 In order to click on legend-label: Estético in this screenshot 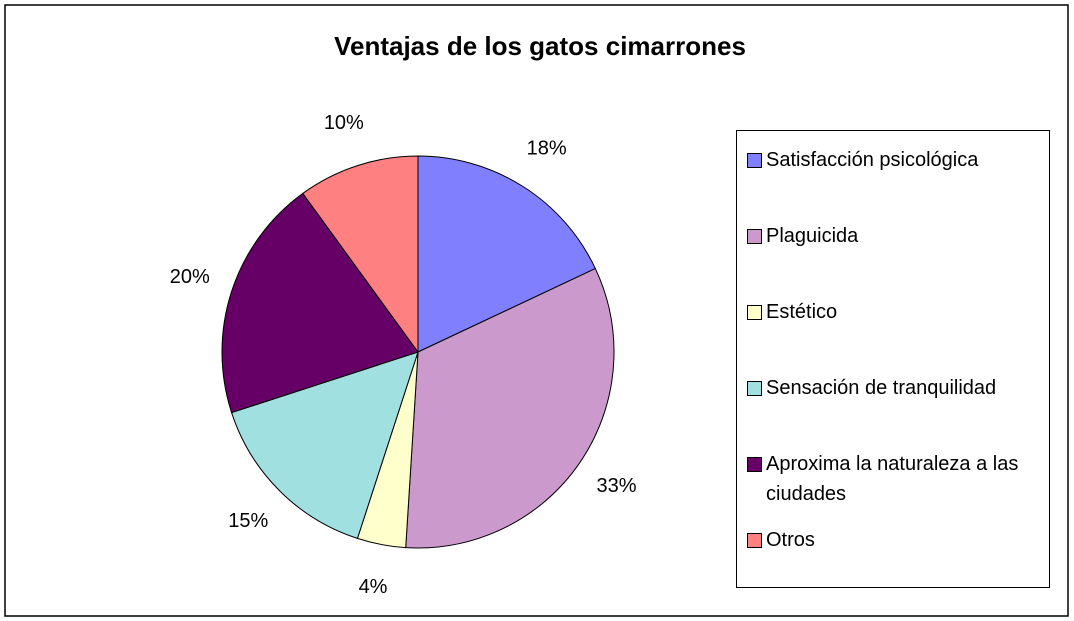, I will do `click(802, 312)`.